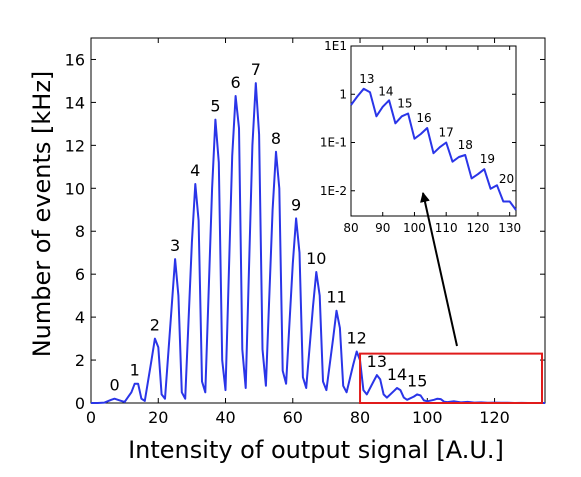 This screenshot has height=477, width=581. Describe the element at coordinates (256, 69) in the screenshot. I see `peak-label-7: 7` at that location.